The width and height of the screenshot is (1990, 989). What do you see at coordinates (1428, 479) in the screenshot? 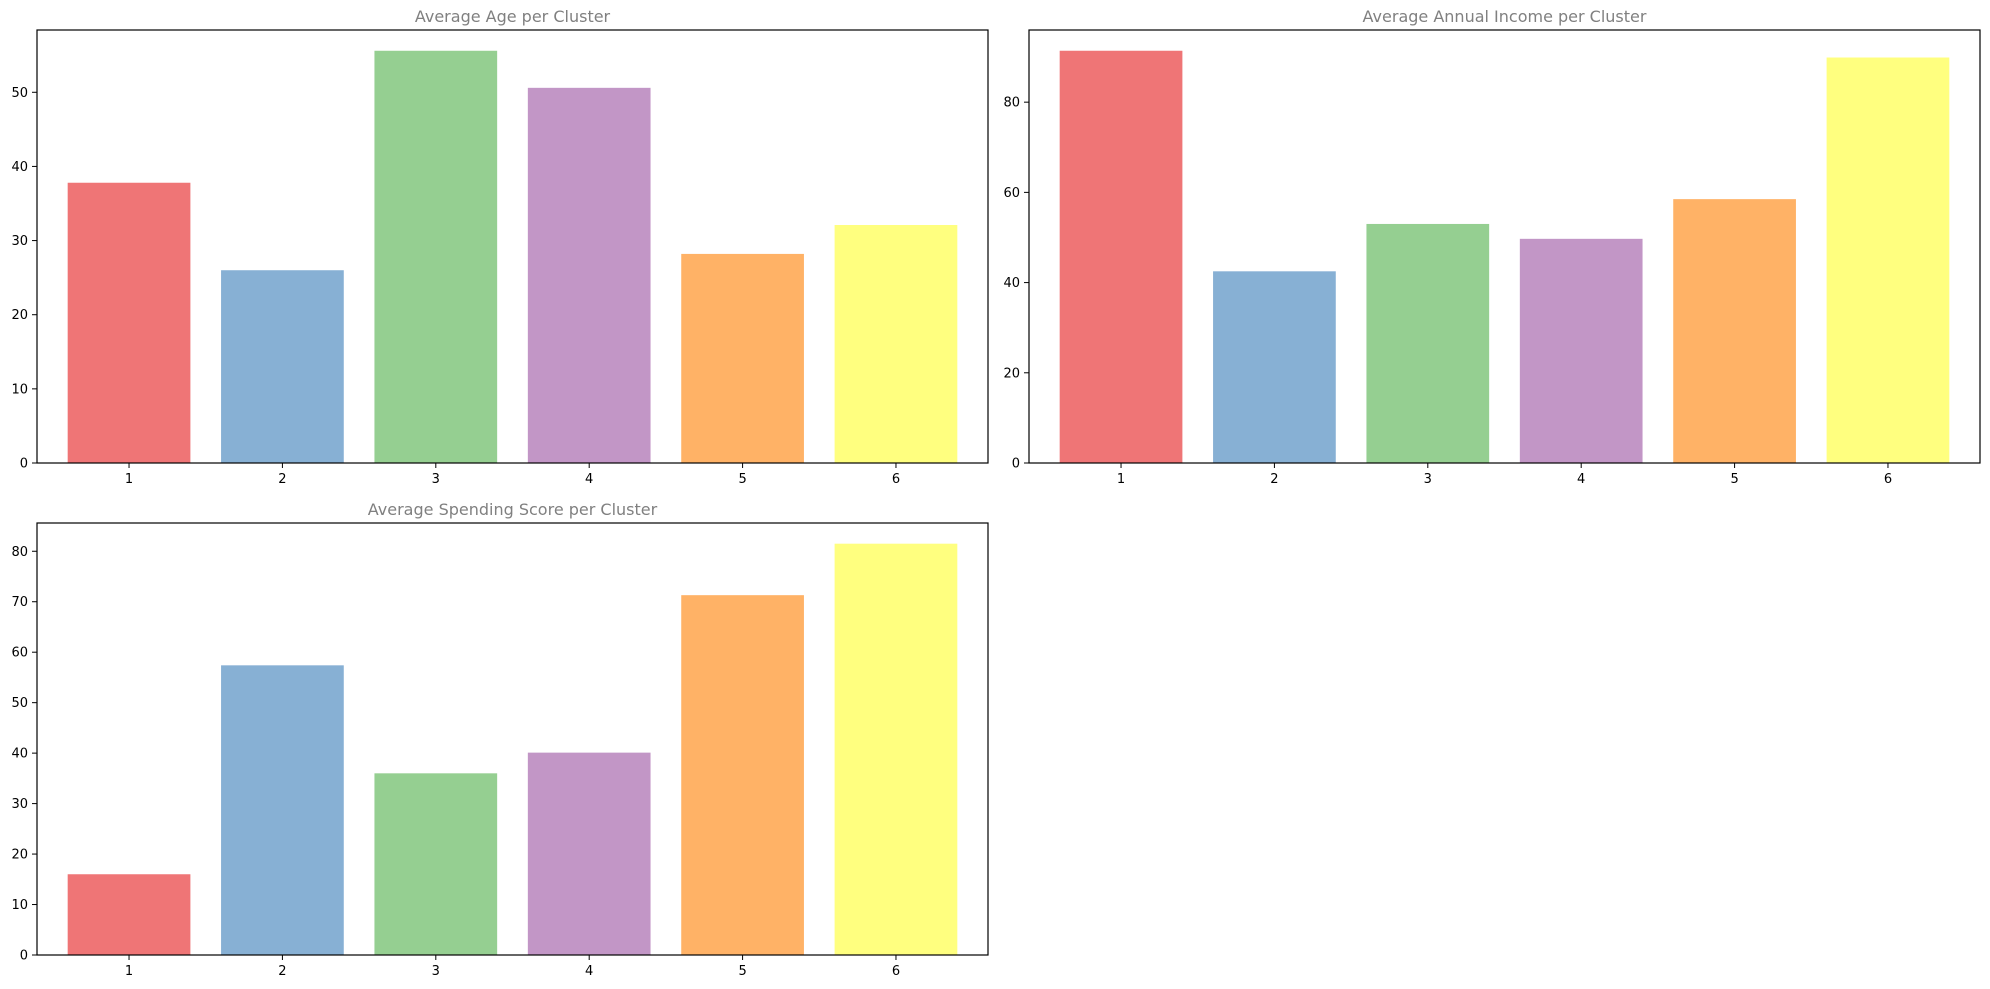
I see `income-x-tick-label: 3` at bounding box center [1428, 479].